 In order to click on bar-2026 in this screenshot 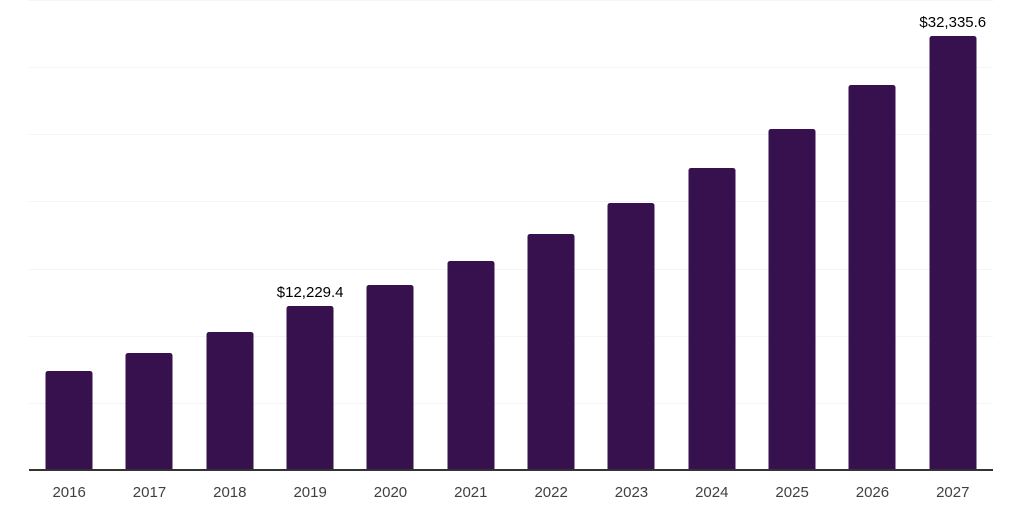, I will do `click(872, 277)`.